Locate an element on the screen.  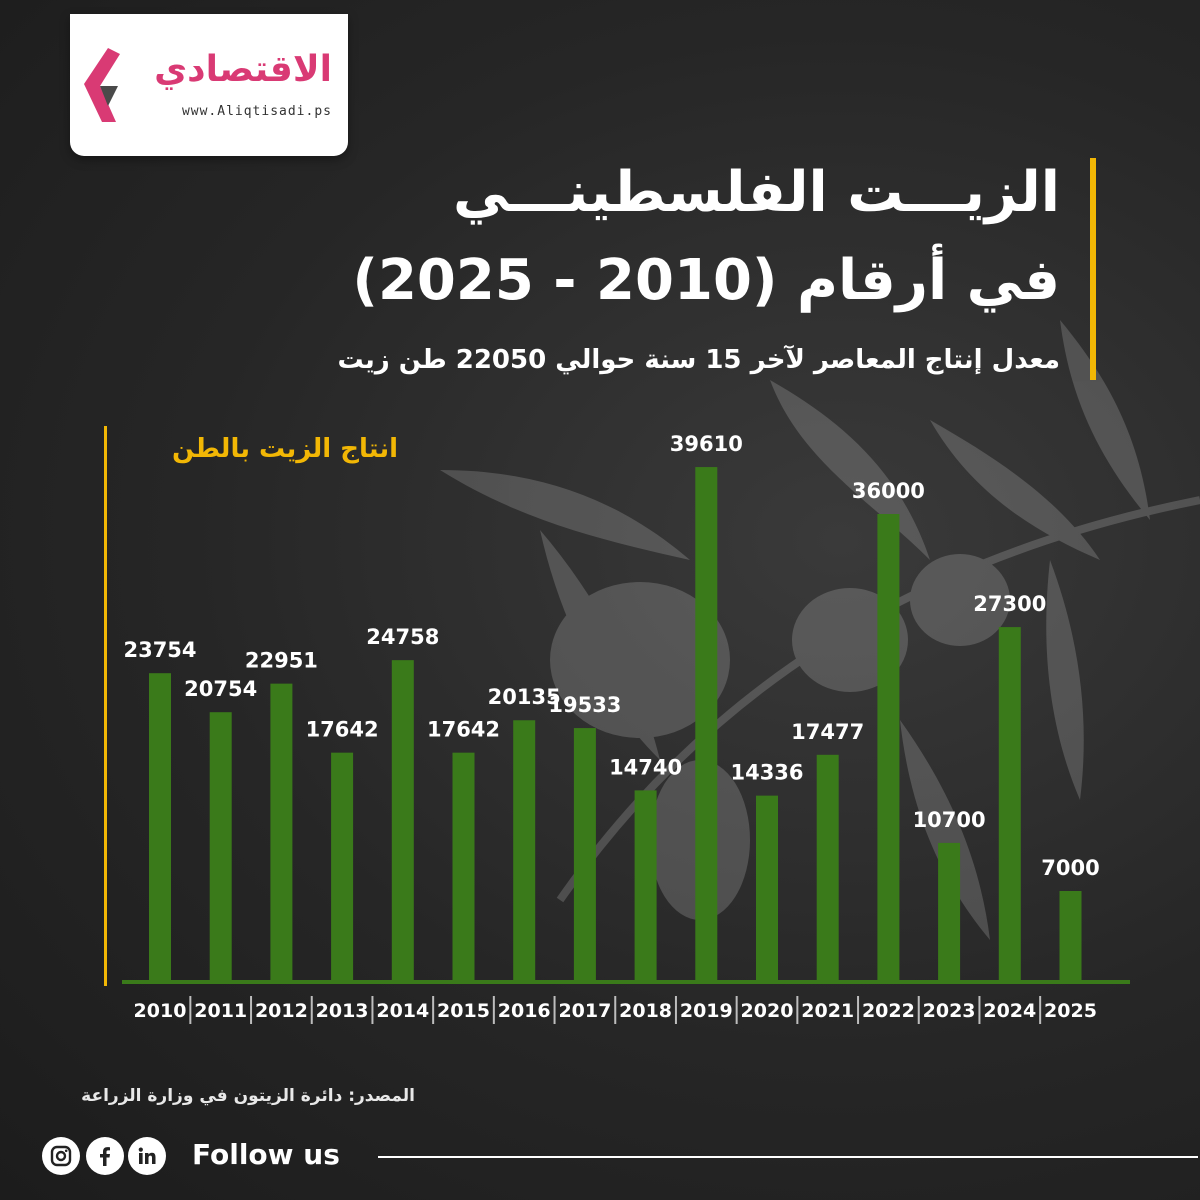
data-label-2022: 36000 is located at coordinates (888, 491).